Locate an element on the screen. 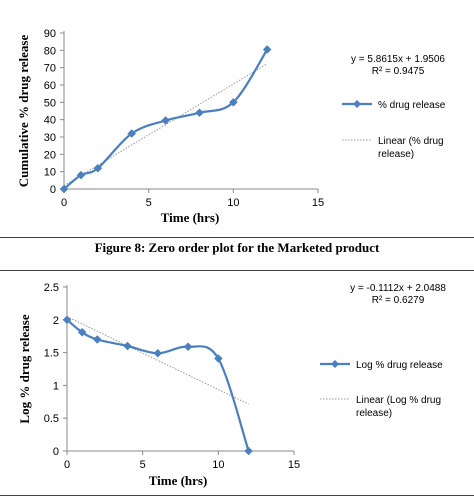 The width and height of the screenshot is (474, 502). y-tick-label: 1 is located at coordinates (56, 386).